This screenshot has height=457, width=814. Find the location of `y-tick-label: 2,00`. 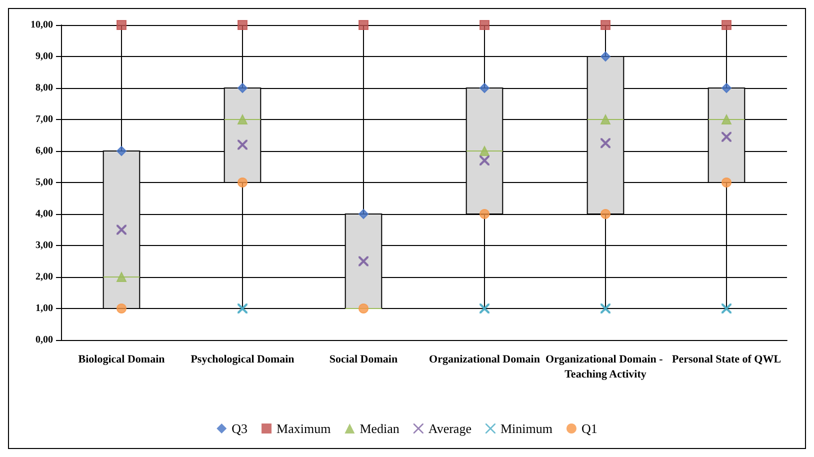

y-tick-label: 2,00 is located at coordinates (44, 277).